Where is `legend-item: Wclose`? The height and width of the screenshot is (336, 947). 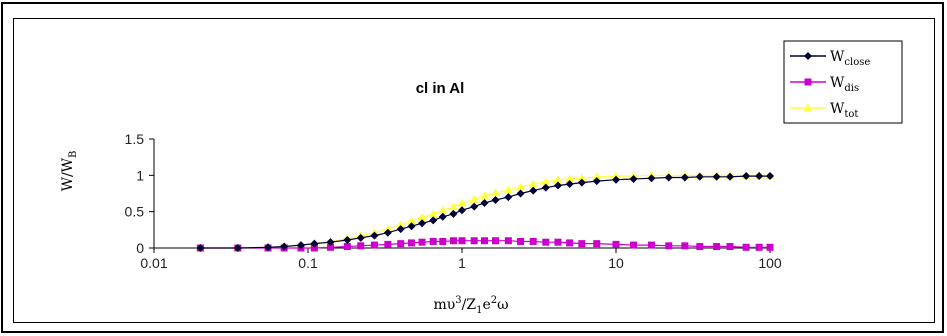
legend-item: Wclose is located at coordinates (830, 58).